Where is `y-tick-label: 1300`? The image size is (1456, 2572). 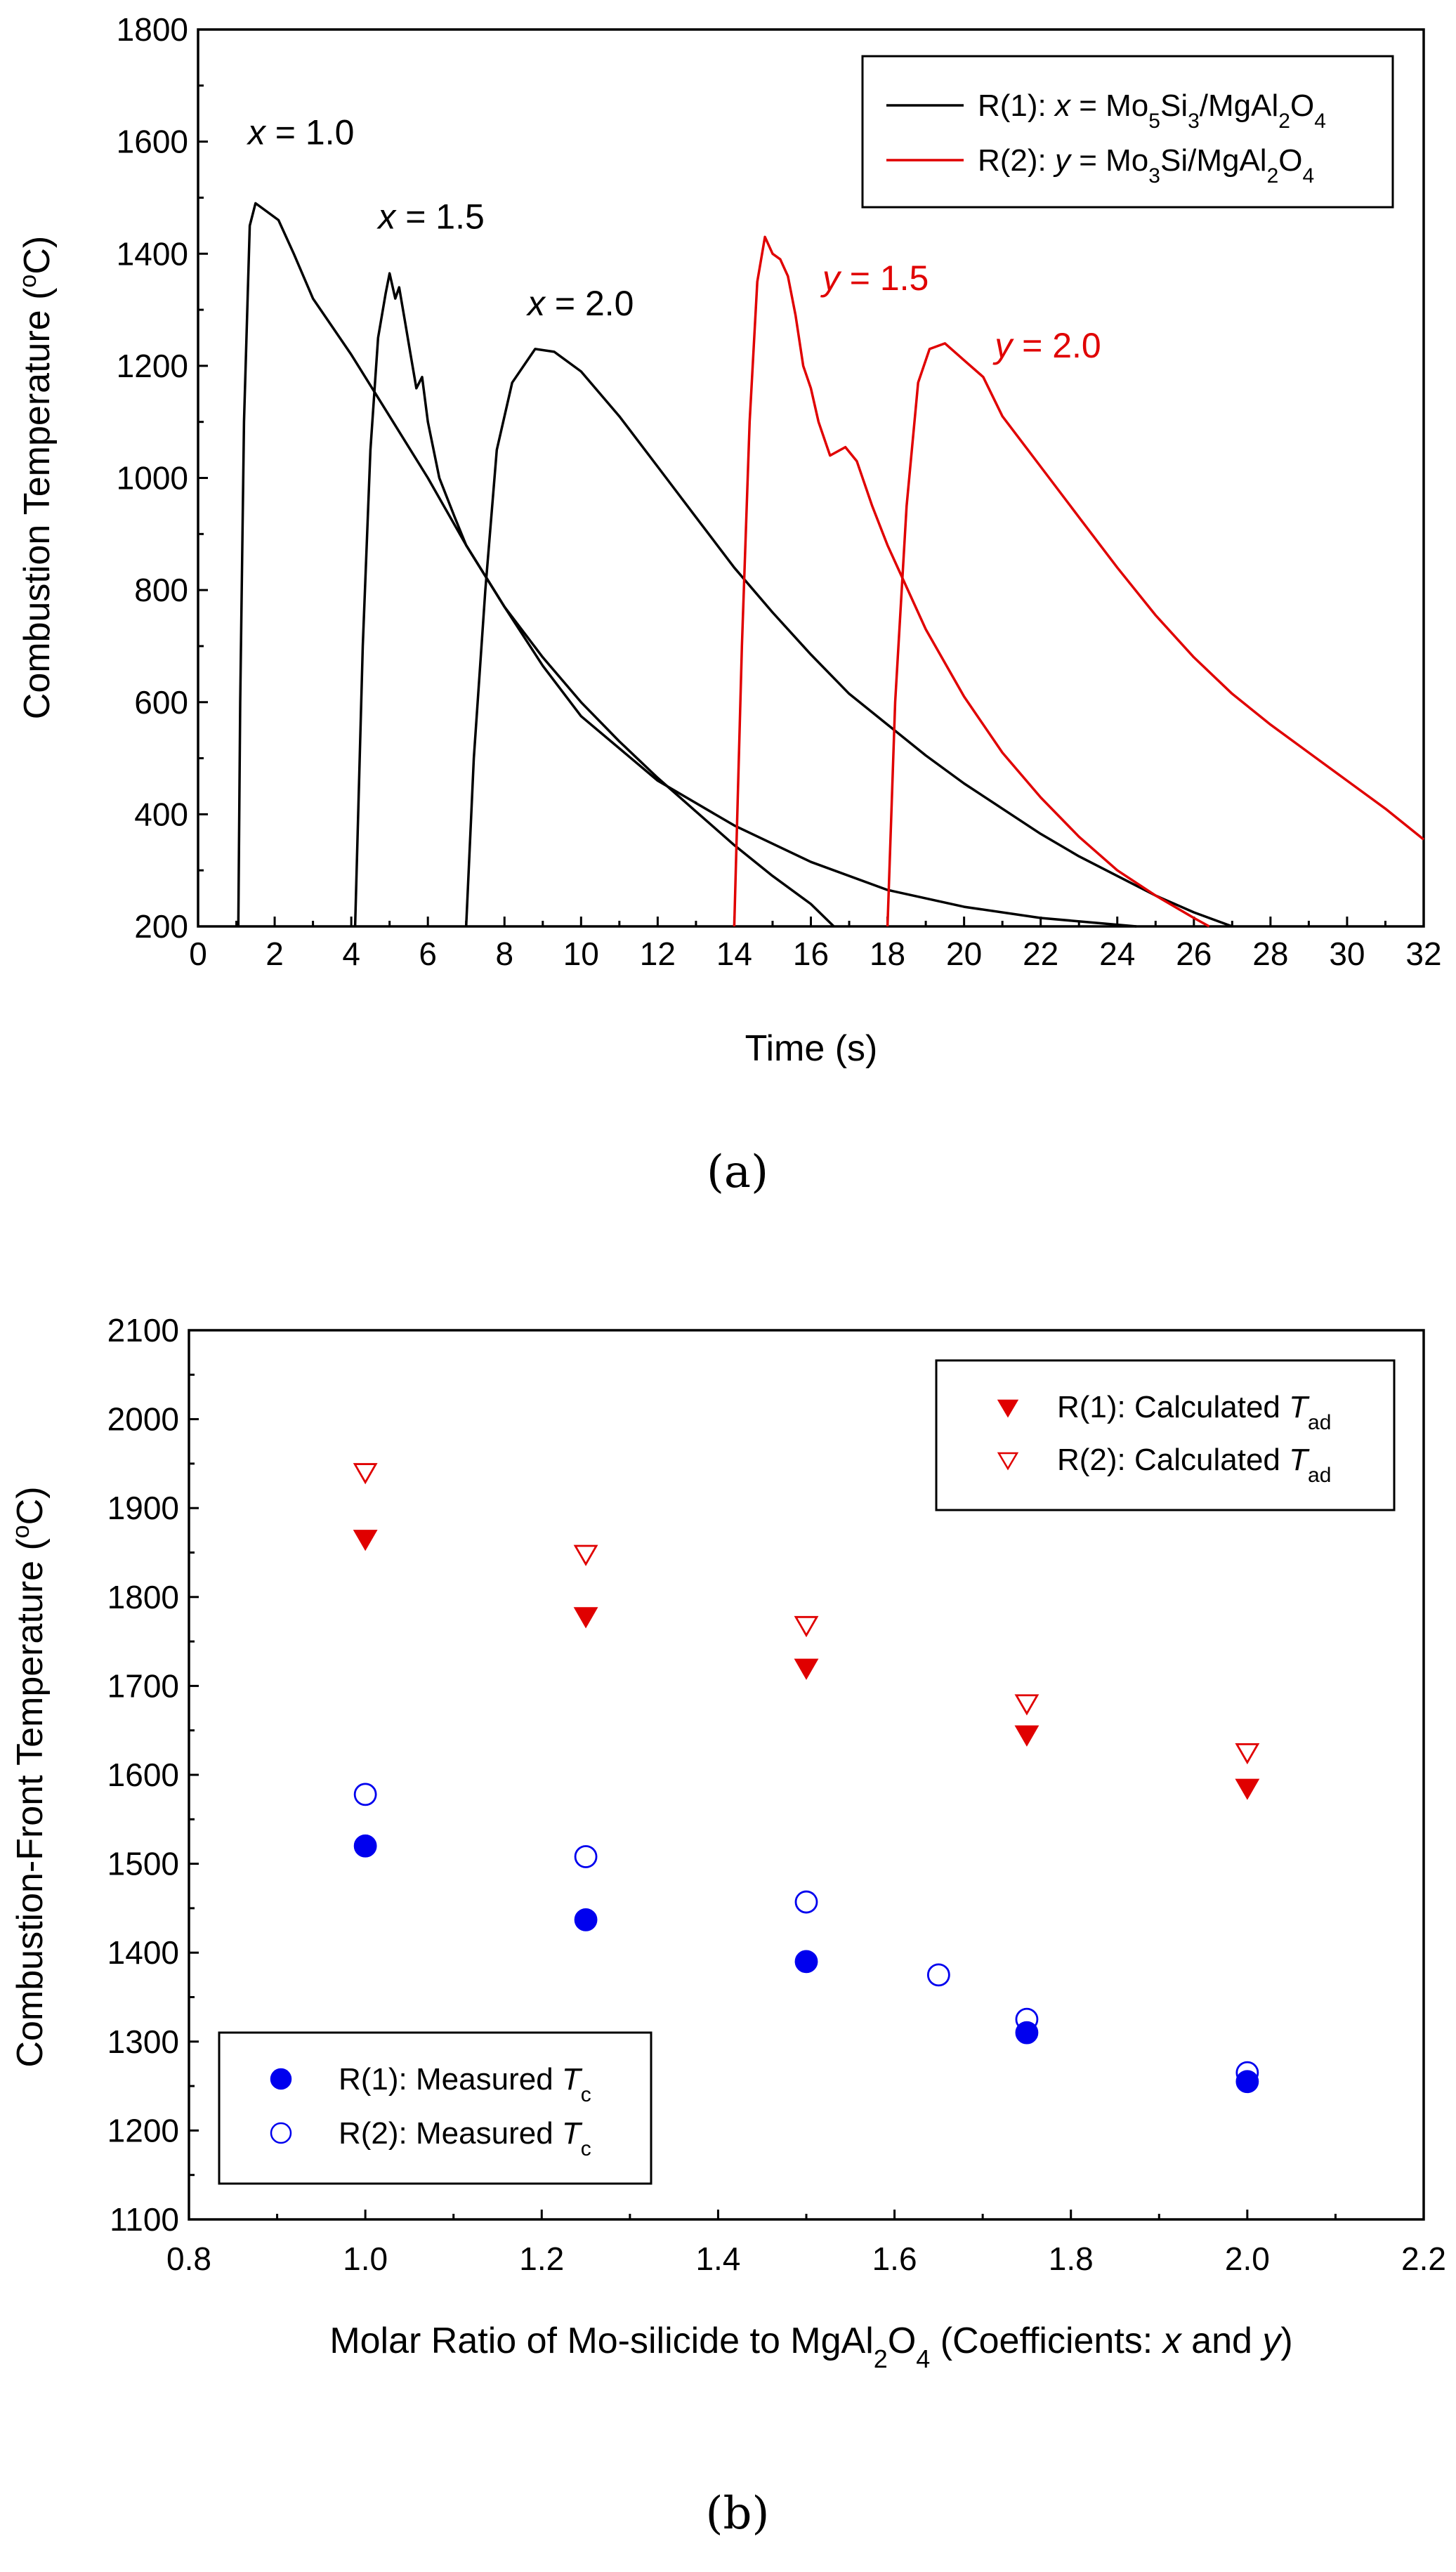
y-tick-label: 1300 is located at coordinates (143, 2042).